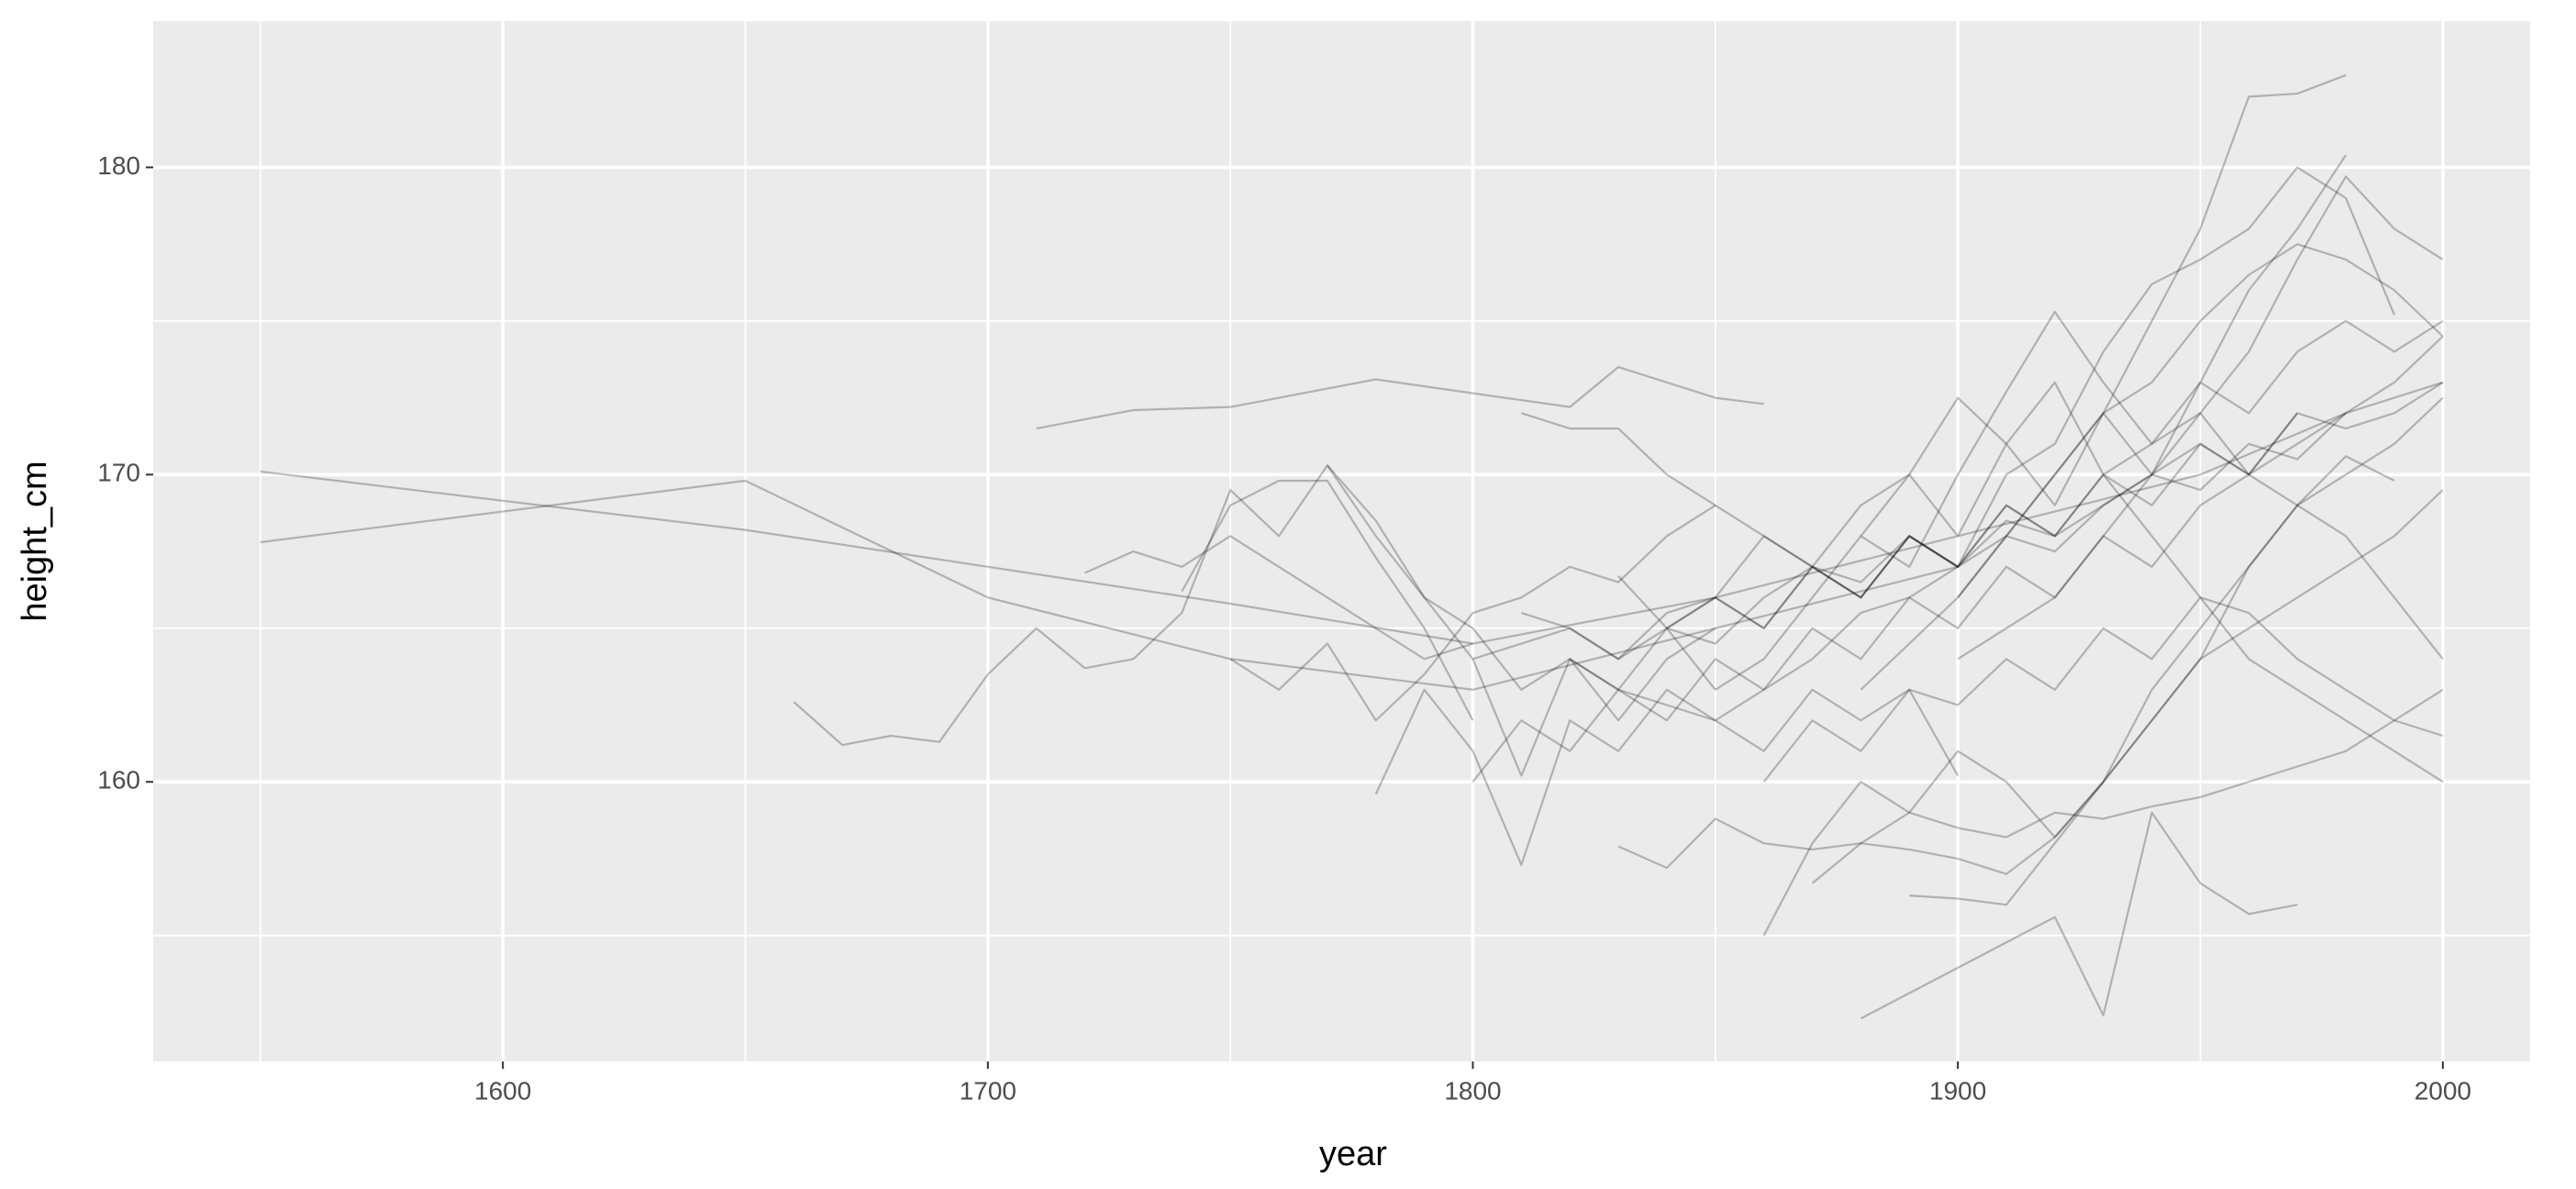  Describe the element at coordinates (2443, 1090) in the screenshot. I see `x-tick-label: 2000` at that location.